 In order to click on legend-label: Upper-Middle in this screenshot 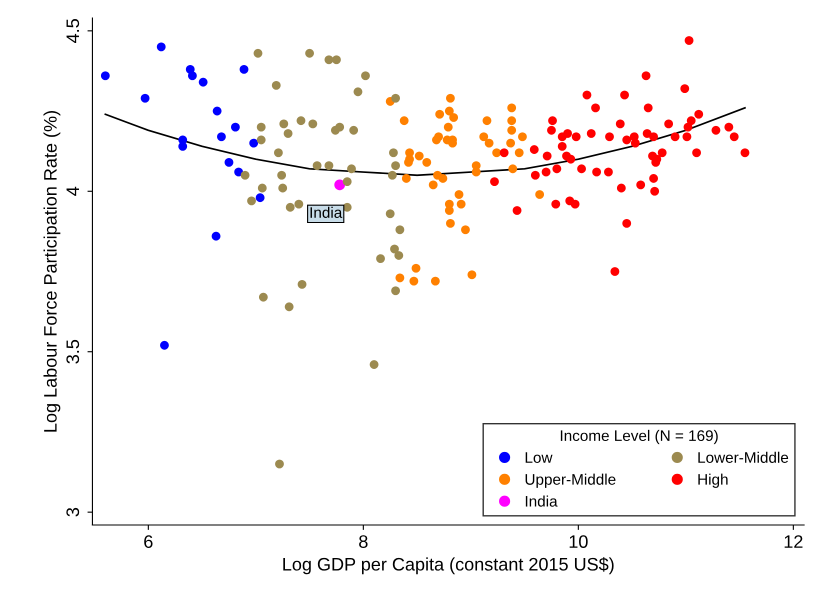, I will do `click(571, 481)`.